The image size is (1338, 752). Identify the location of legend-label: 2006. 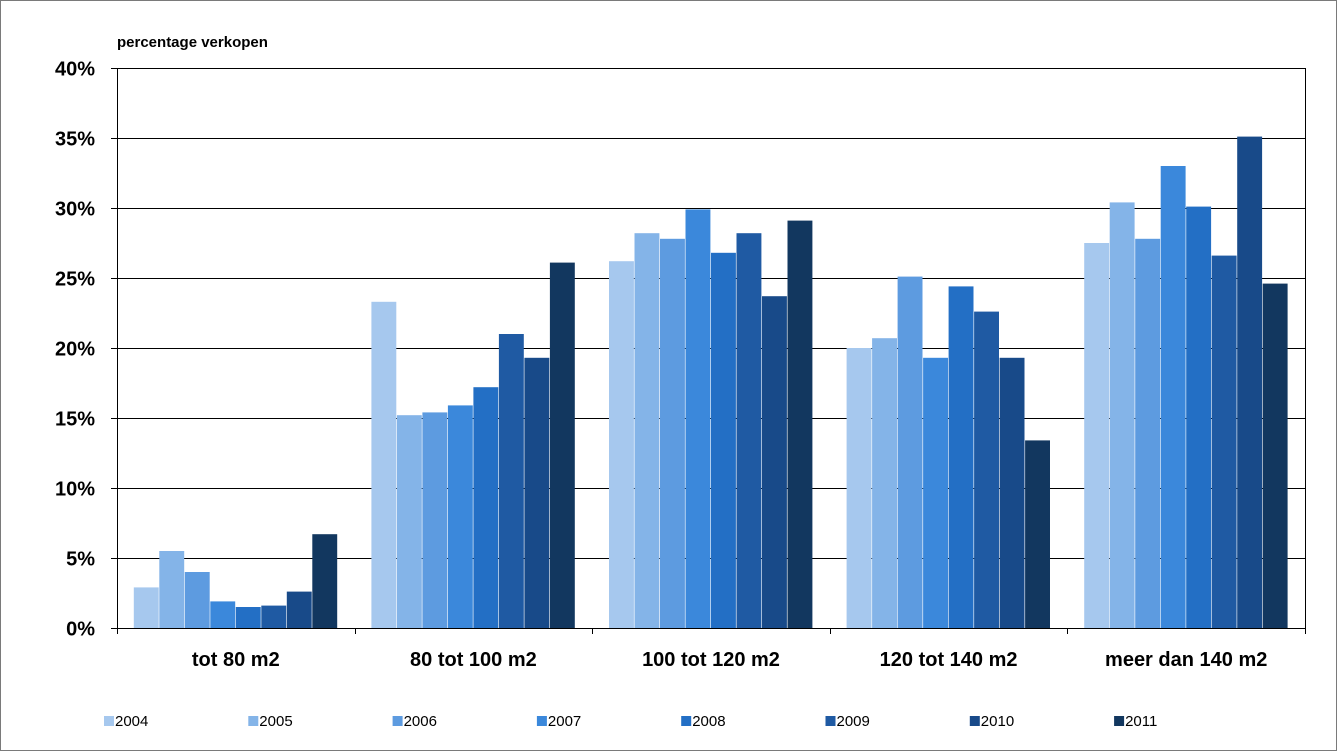
(420, 721).